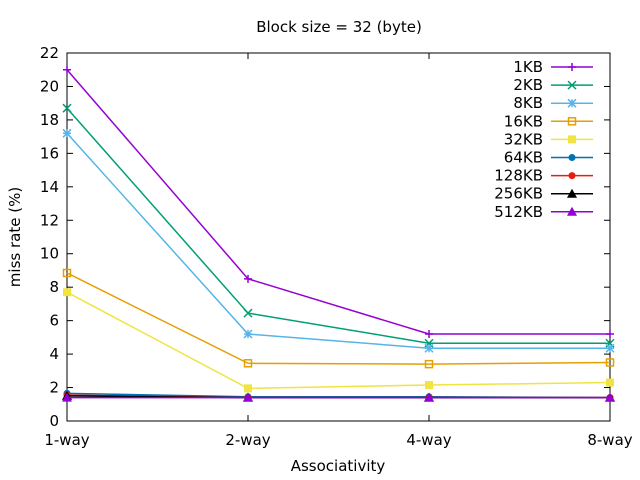 The image size is (640, 480). Describe the element at coordinates (523, 121) in the screenshot. I see `legend-label: 16KB` at that location.